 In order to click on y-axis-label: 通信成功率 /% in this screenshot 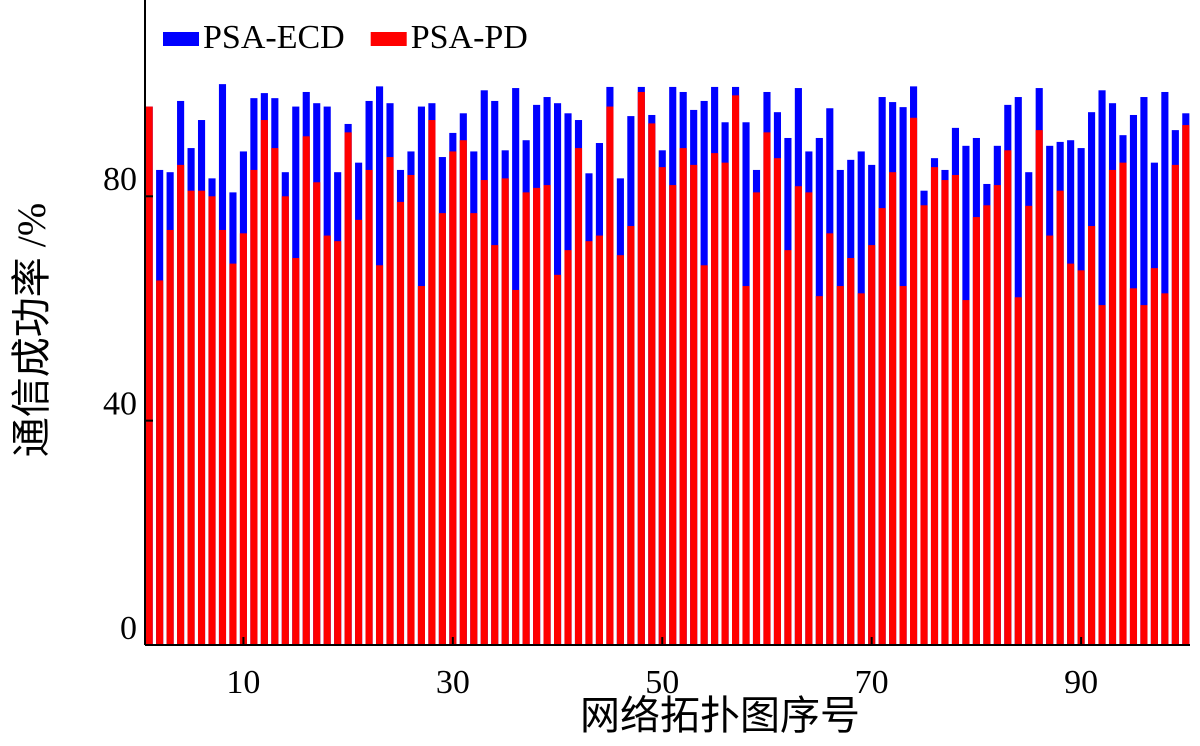, I will do `click(31, 330)`.